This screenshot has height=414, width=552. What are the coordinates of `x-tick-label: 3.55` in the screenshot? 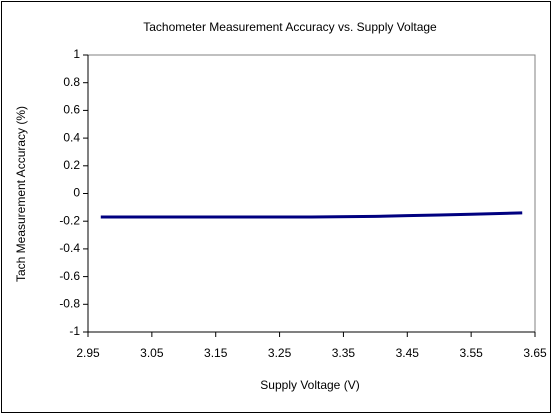 It's located at (471, 353).